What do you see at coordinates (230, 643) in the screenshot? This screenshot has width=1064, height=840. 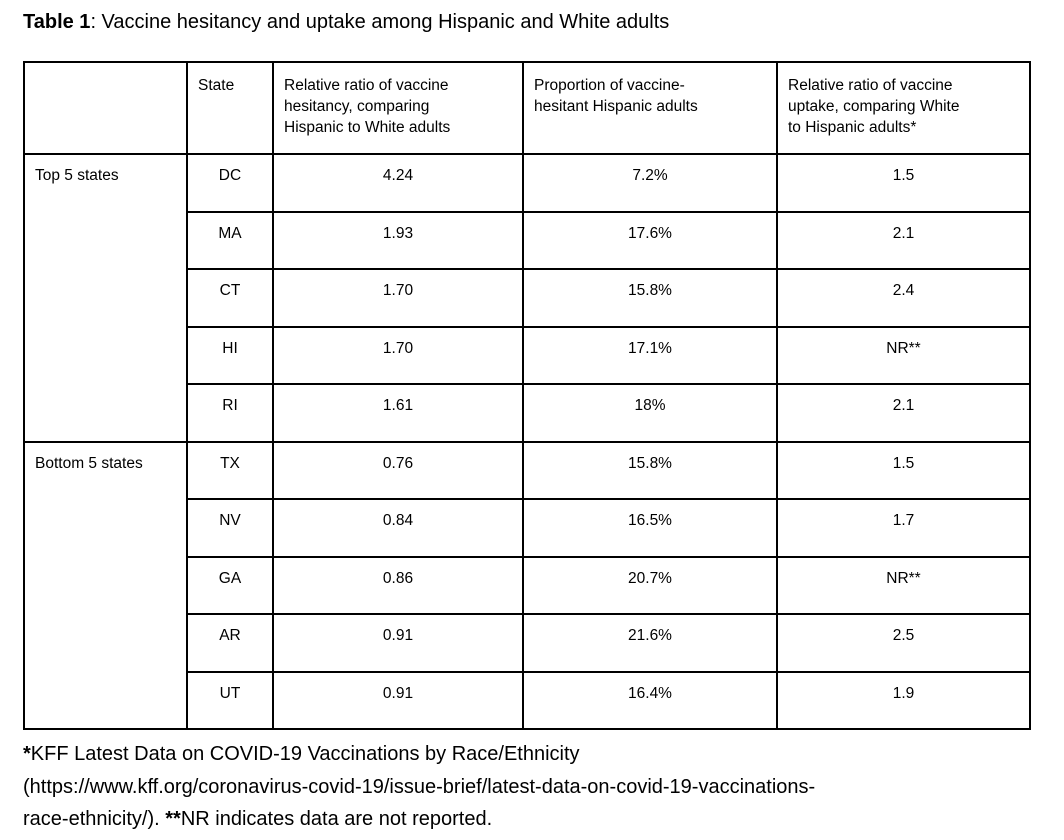 I see `state-cell: AR` at bounding box center [230, 643].